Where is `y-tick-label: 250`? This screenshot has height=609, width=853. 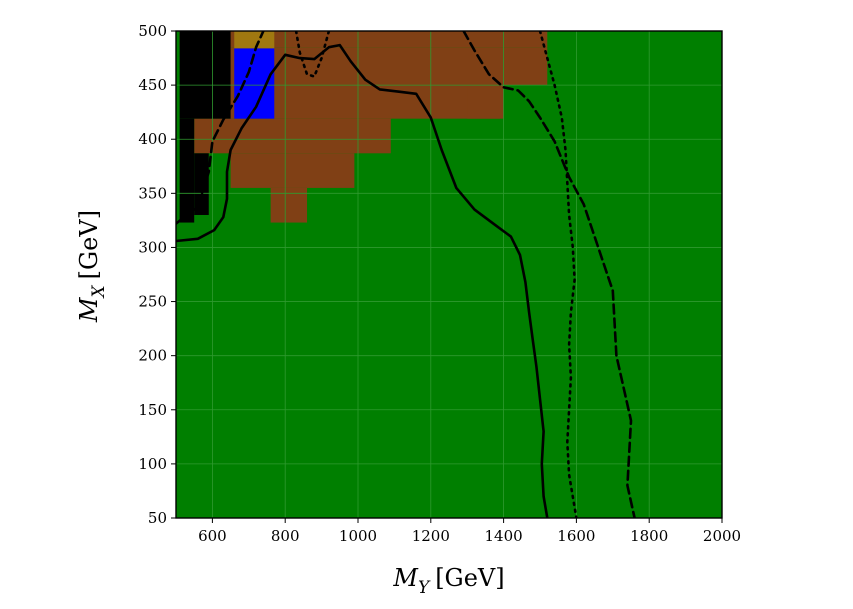
y-tick-label: 250 is located at coordinates (152, 302).